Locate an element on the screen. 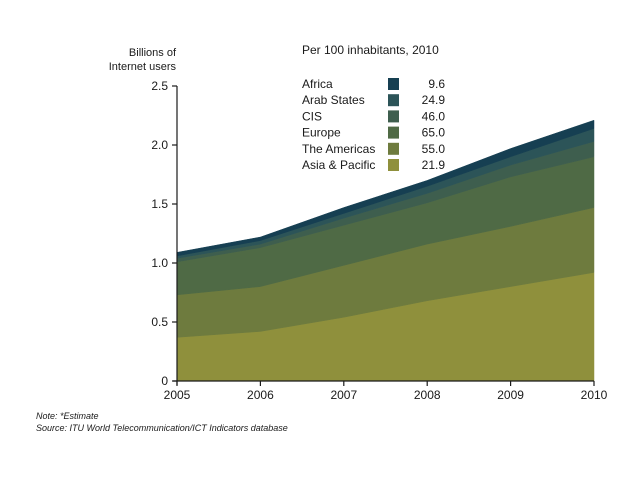  legend-item-asia-pacific: Asia & Pacific 21.9 is located at coordinates (373, 165).